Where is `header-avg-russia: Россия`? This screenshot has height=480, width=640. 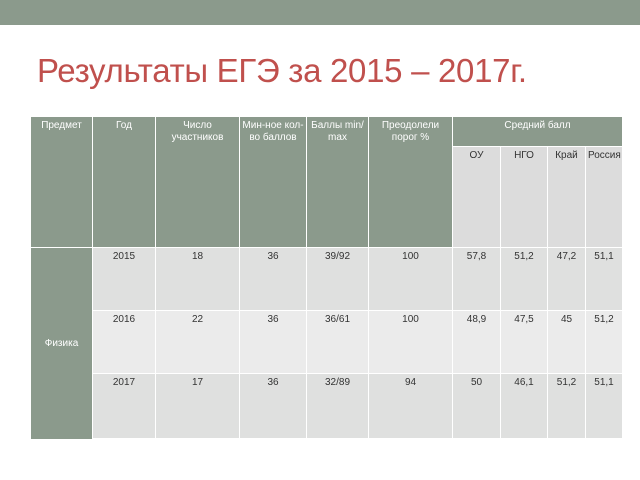 header-avg-russia: Россия is located at coordinates (604, 197).